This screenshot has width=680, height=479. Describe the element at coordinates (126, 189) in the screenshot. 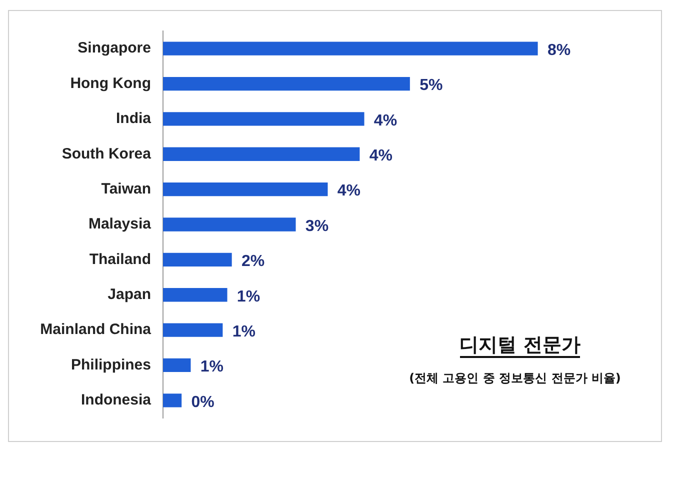

I see `y-tick-label: Taiwan` at that location.